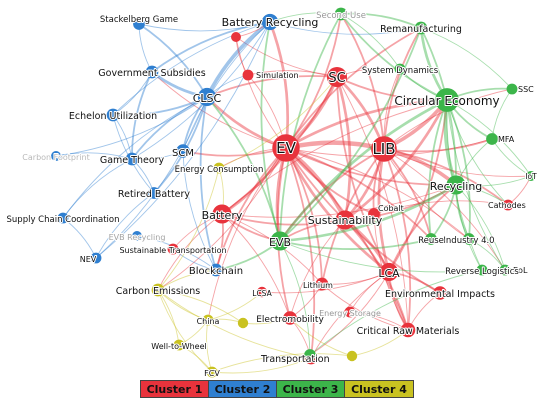 This screenshot has width=550, height=406. What do you see at coordinates (505, 270) in the screenshot?
I see `node-eol` at bounding box center [505, 270].